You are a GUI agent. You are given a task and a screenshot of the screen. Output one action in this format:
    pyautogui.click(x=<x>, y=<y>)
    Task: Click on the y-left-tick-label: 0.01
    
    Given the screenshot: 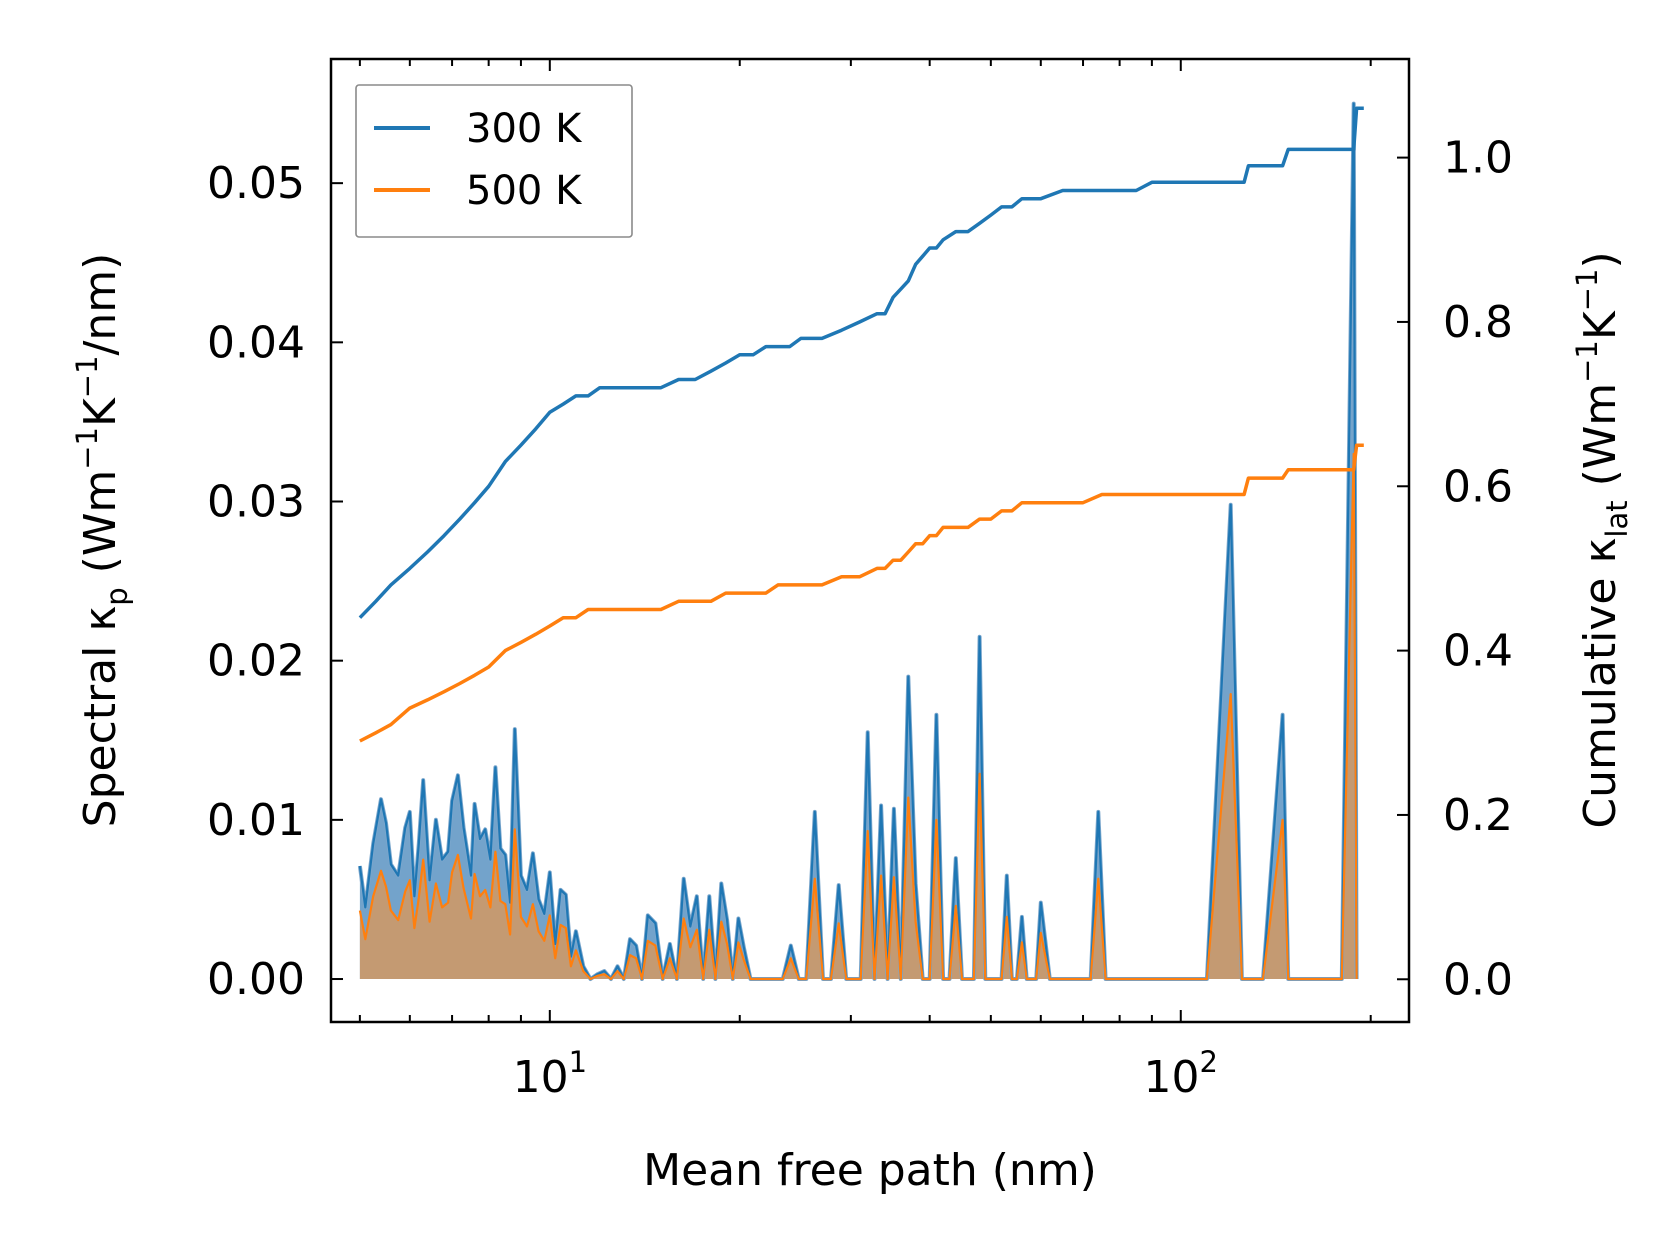 What is the action you would take?
    pyautogui.click(x=256, y=820)
    